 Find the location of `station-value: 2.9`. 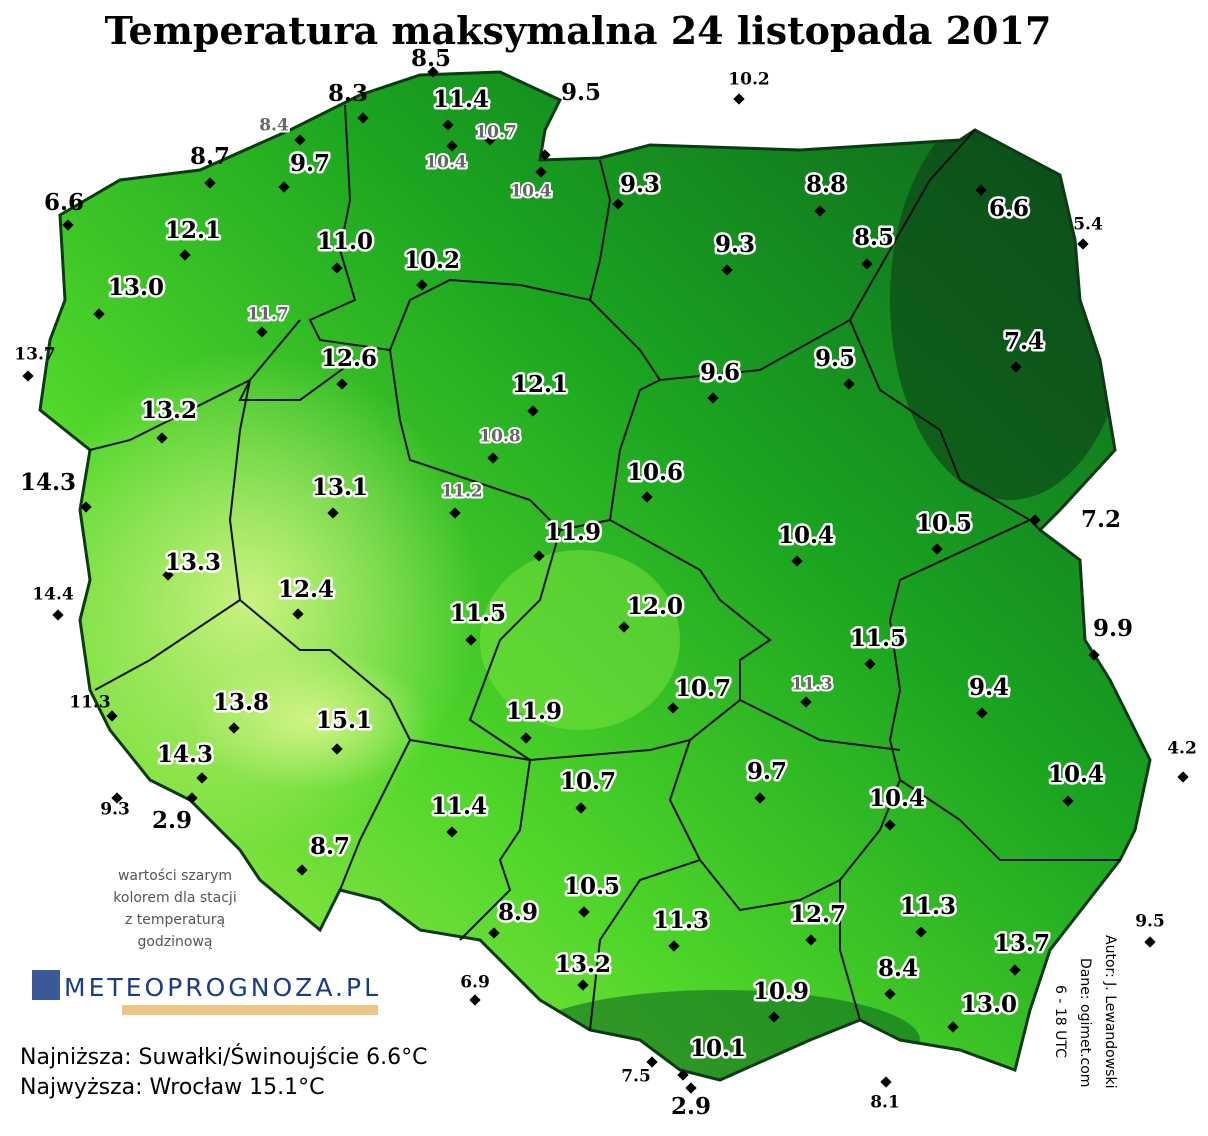

station-value: 2.9 is located at coordinates (172, 820).